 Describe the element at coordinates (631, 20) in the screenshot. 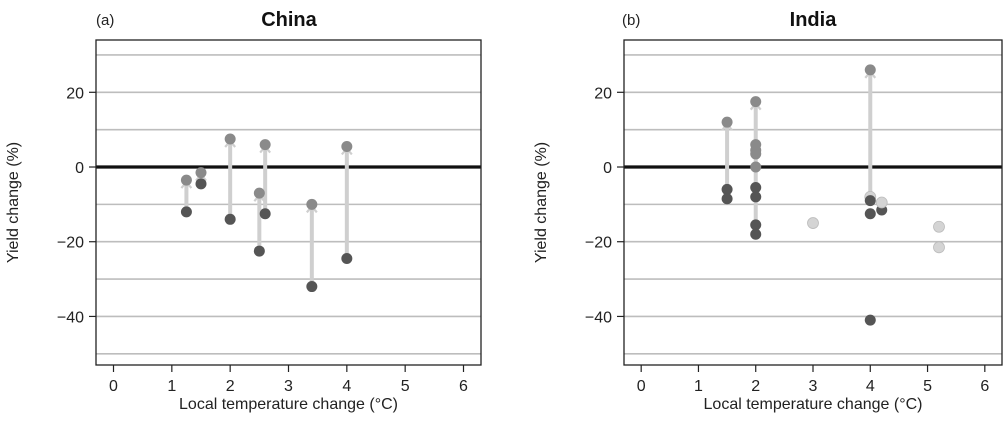

I see `panel-label: (b)` at that location.